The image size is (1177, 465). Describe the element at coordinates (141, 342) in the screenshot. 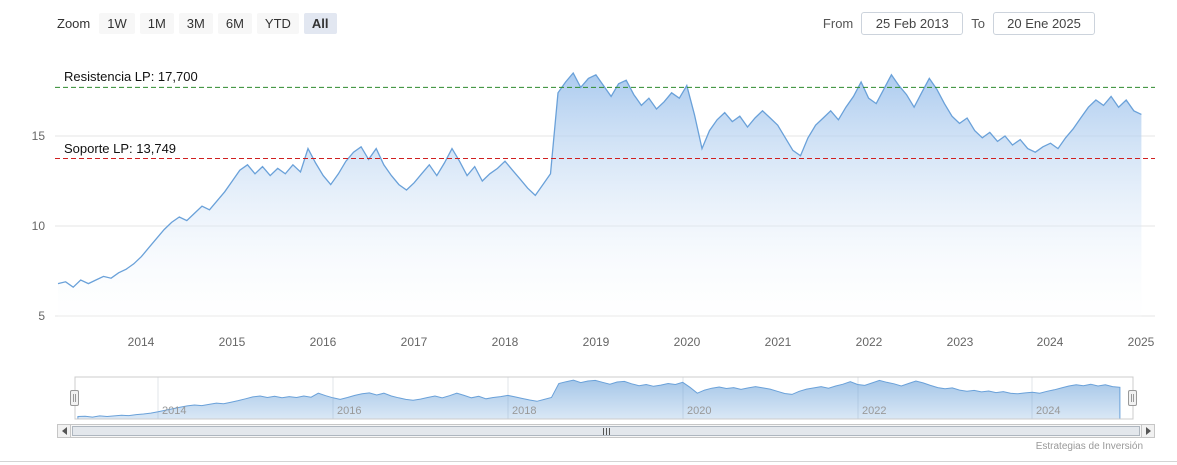

I see `x-axis-tick-label: 2014` at that location.